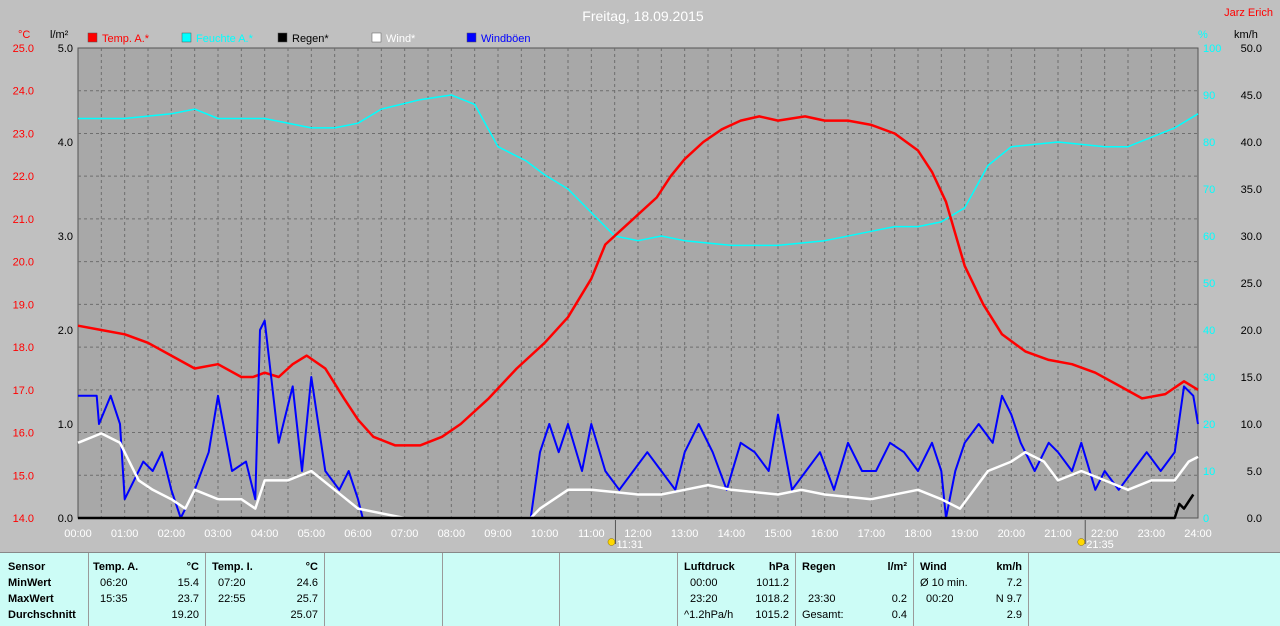 This screenshot has width=1280, height=626. Describe the element at coordinates (1014, 583) in the screenshot. I see `stats-wind-avg-val: 7.2` at that location.